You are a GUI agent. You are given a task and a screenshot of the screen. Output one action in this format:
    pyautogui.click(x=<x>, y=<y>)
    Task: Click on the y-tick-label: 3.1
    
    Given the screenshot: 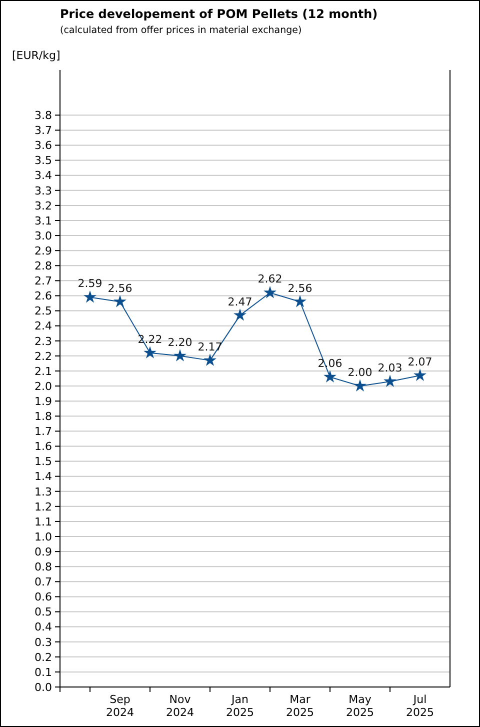 What is the action you would take?
    pyautogui.click(x=43, y=221)
    